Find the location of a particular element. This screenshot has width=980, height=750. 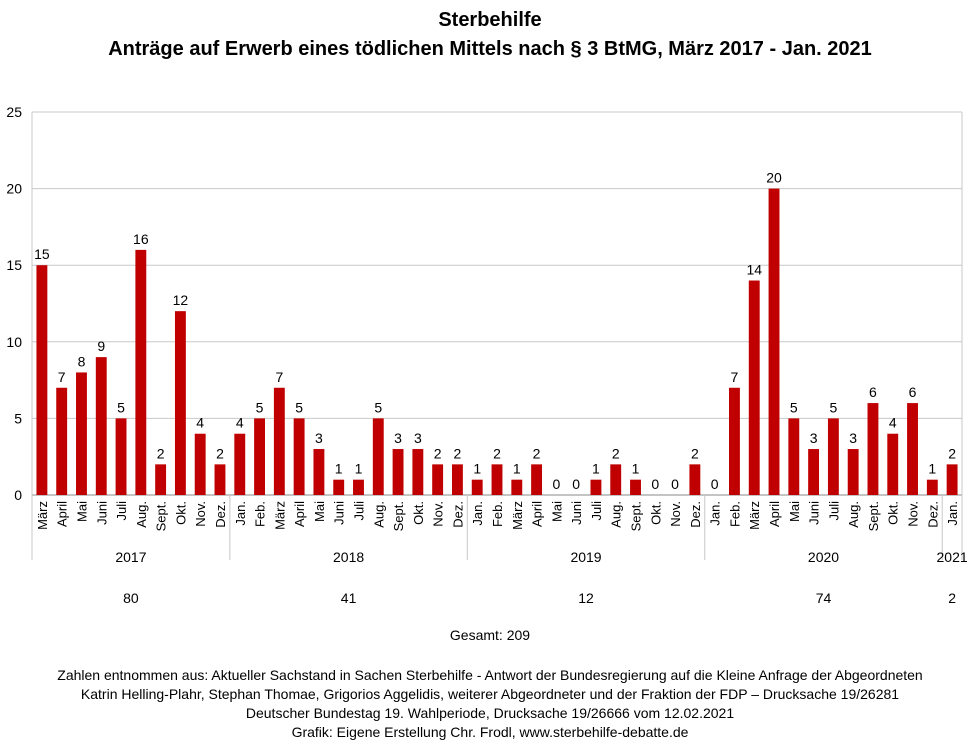

y-tick-label: 0 is located at coordinates (18, 495).